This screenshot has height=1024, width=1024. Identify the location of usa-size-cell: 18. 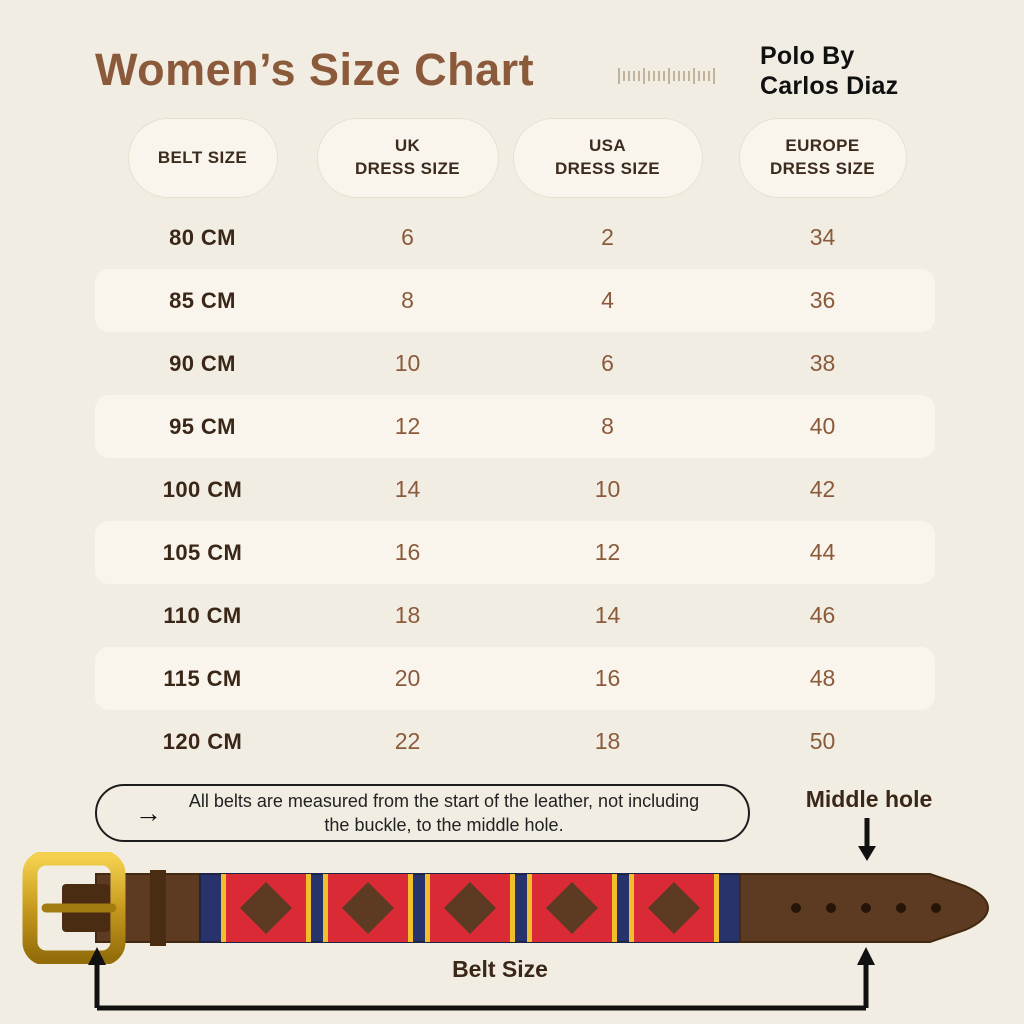
(607, 741).